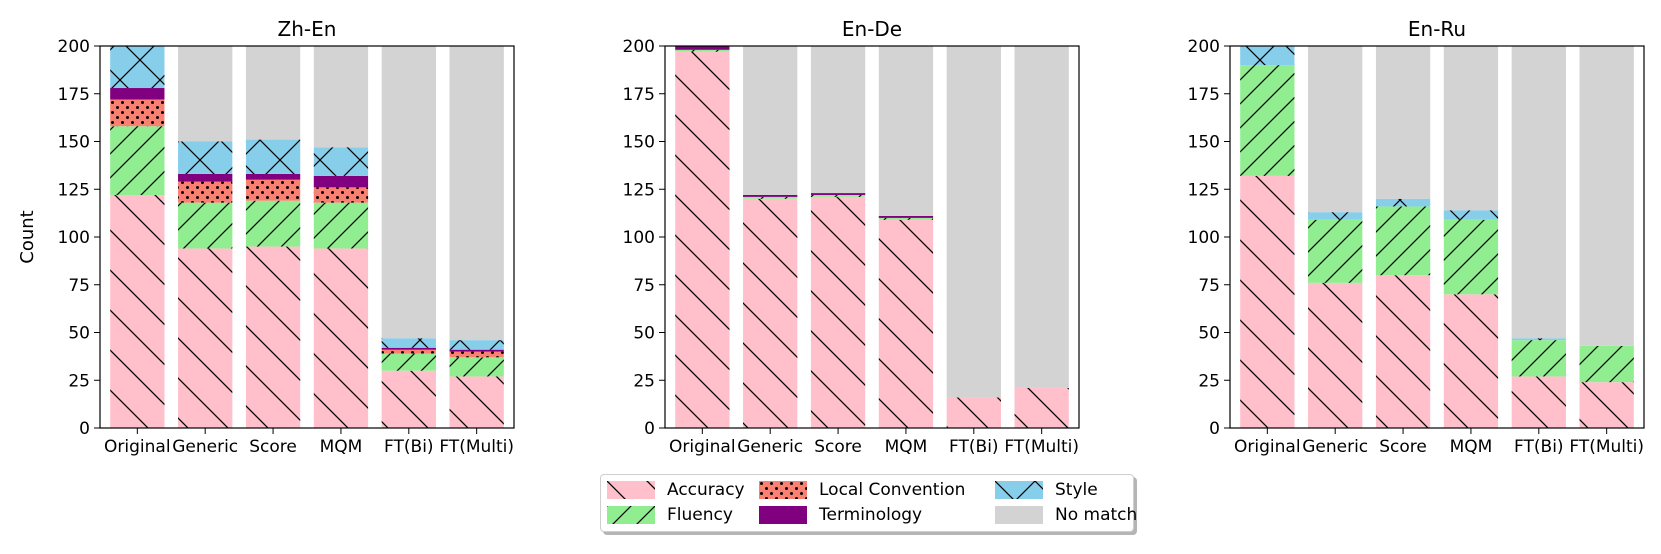 This screenshot has height=554, width=1661. I want to click on legend-swatch-style, so click(1019, 490).